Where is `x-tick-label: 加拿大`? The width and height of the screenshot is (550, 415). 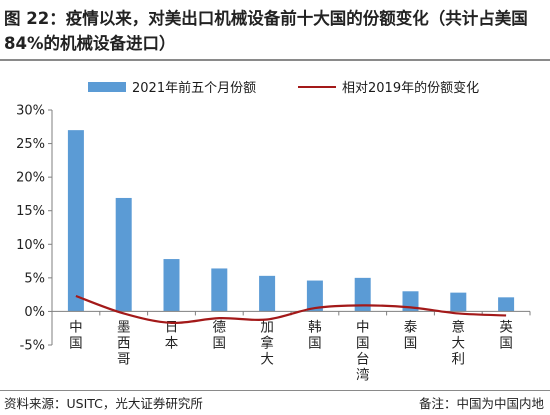
x-tick-label: 加拿大 is located at coordinates (267, 343).